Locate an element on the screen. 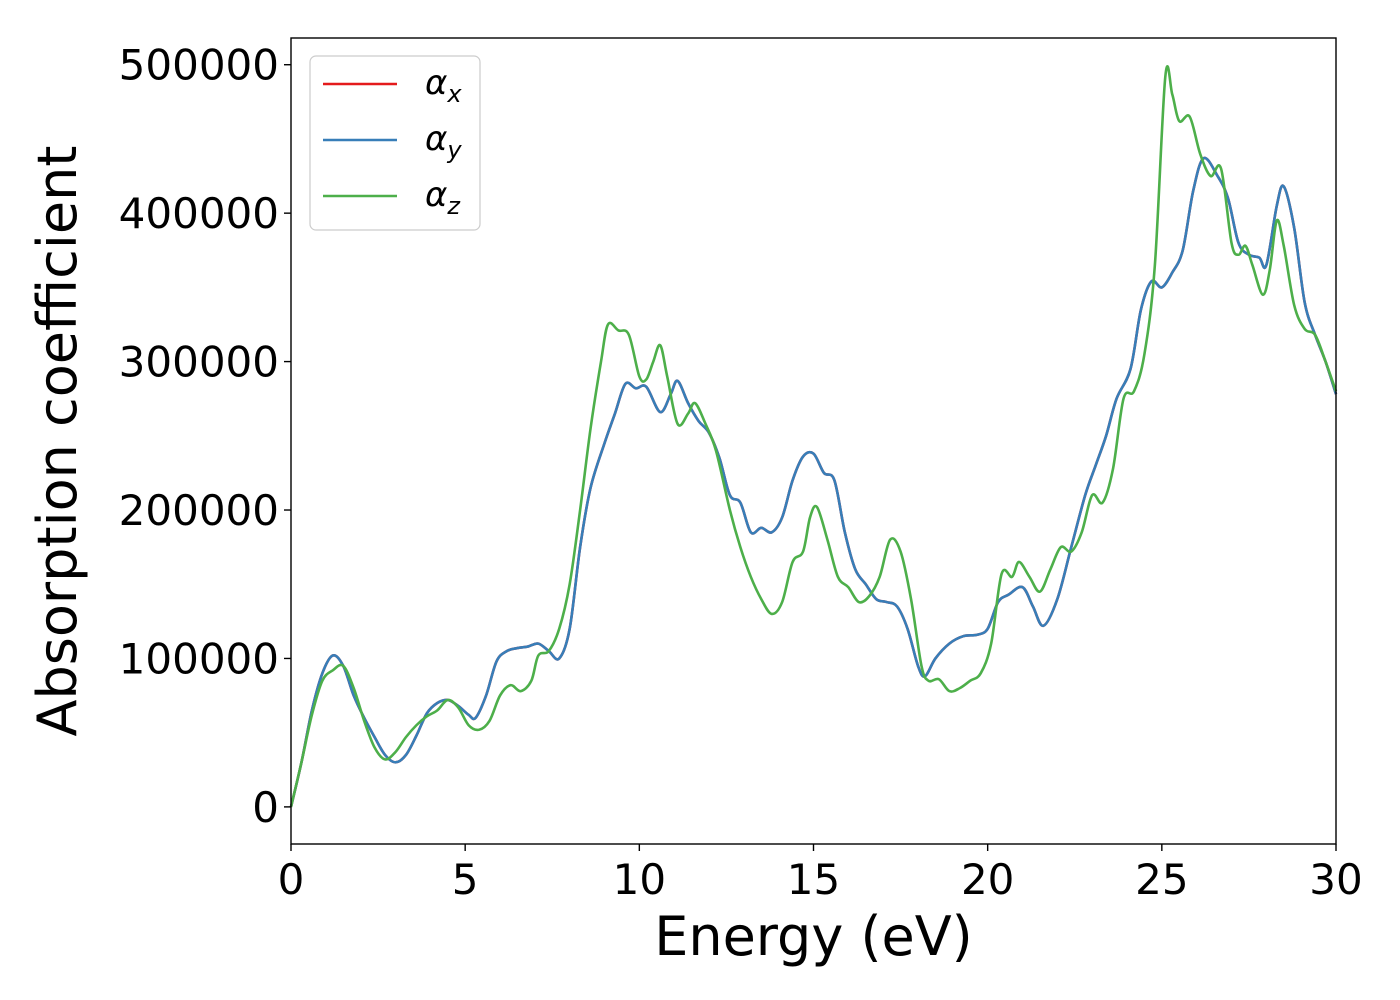 The image size is (1400, 1000). x-tick-label: 0 is located at coordinates (291, 879).